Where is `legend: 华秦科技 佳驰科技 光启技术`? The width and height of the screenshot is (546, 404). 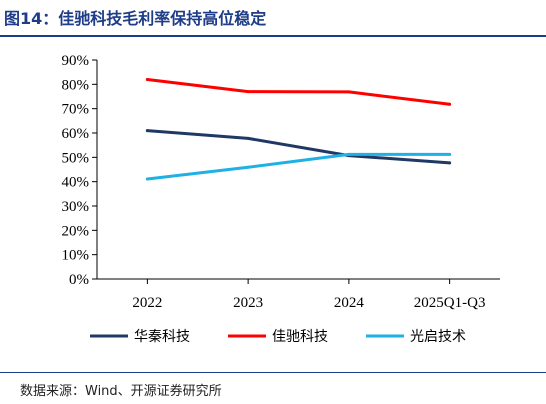 legend: 华秦科技 佳驰科技 光启技术 is located at coordinates (278, 337).